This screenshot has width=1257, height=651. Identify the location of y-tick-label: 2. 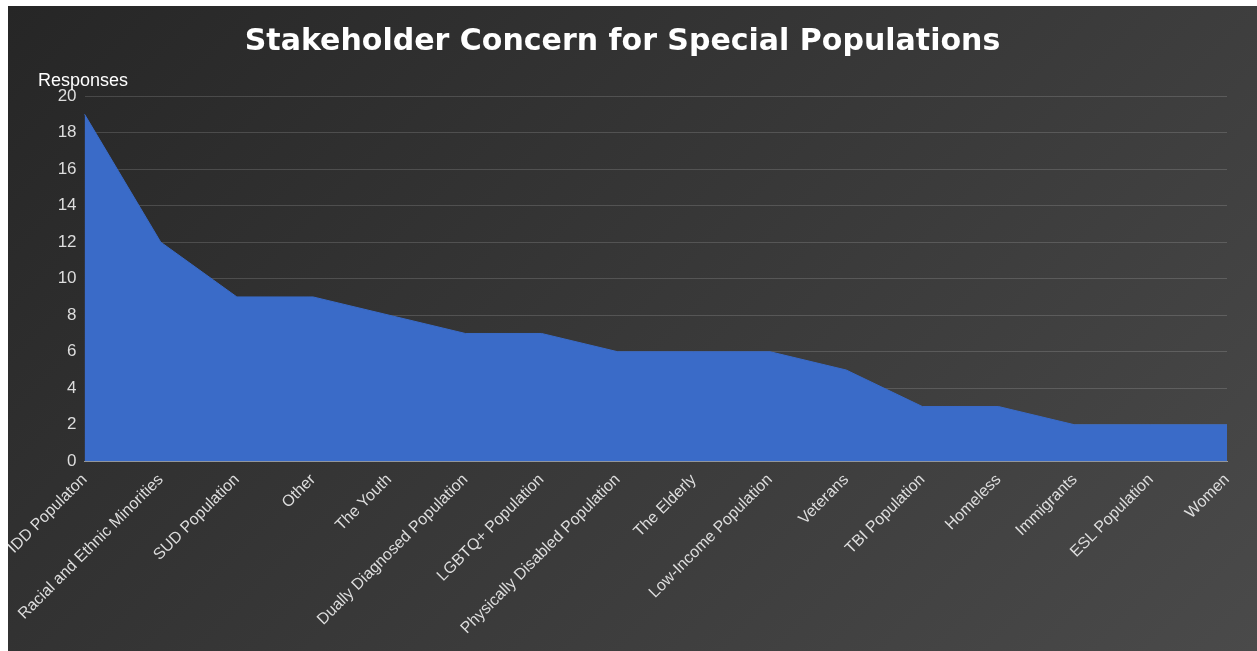
(72, 424).